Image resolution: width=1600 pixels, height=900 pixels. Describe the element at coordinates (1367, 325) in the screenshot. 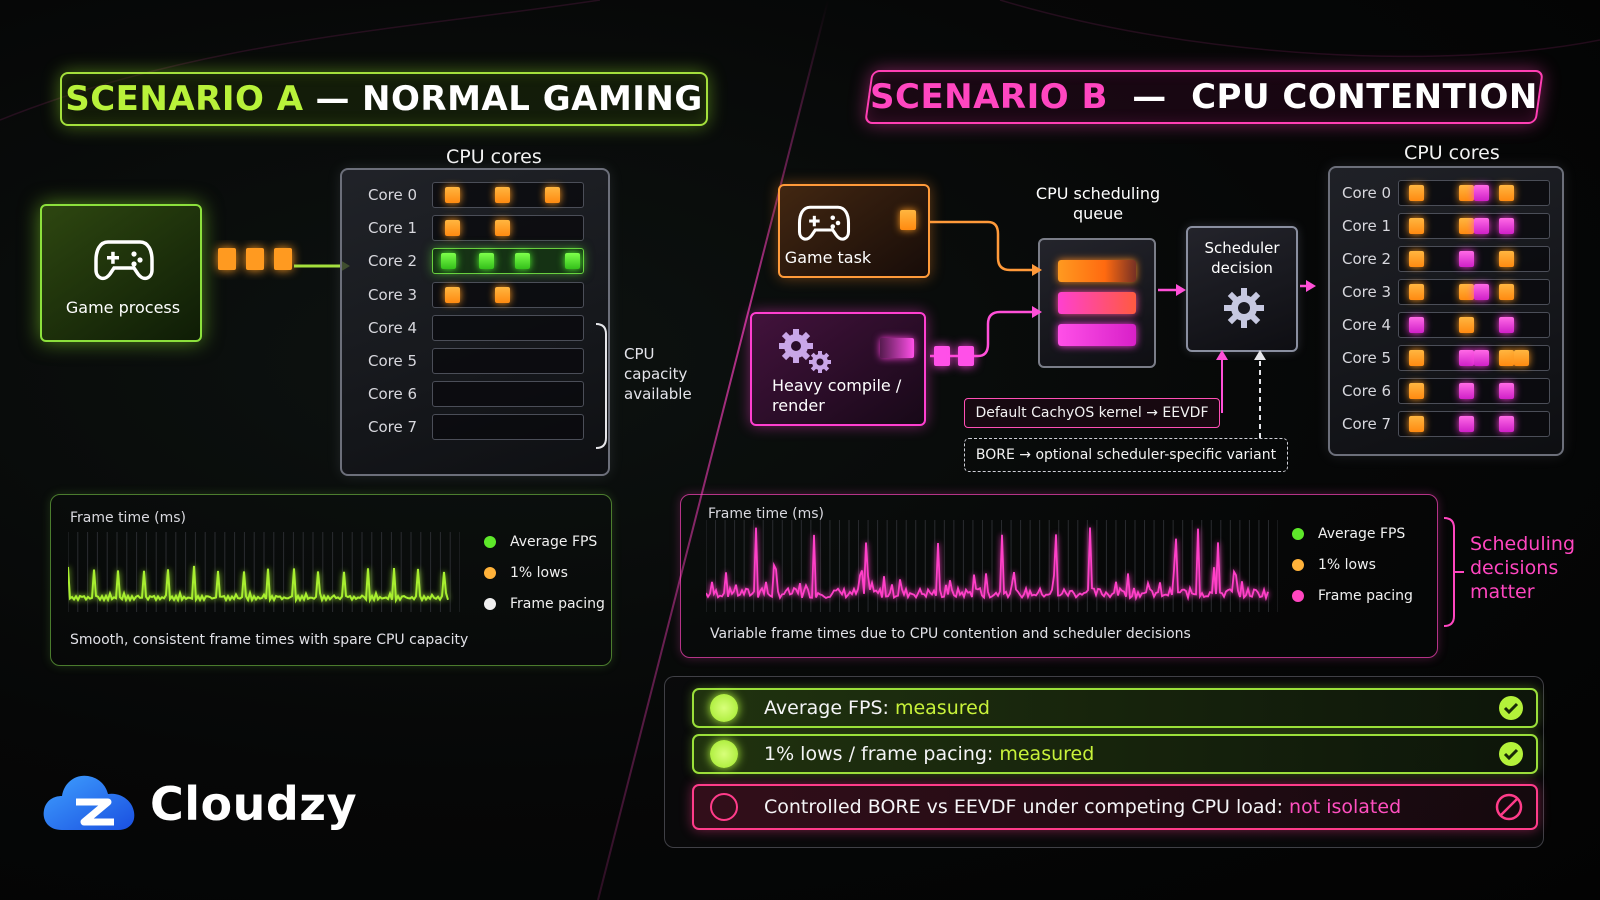

I see `core-label: Core 4` at that location.